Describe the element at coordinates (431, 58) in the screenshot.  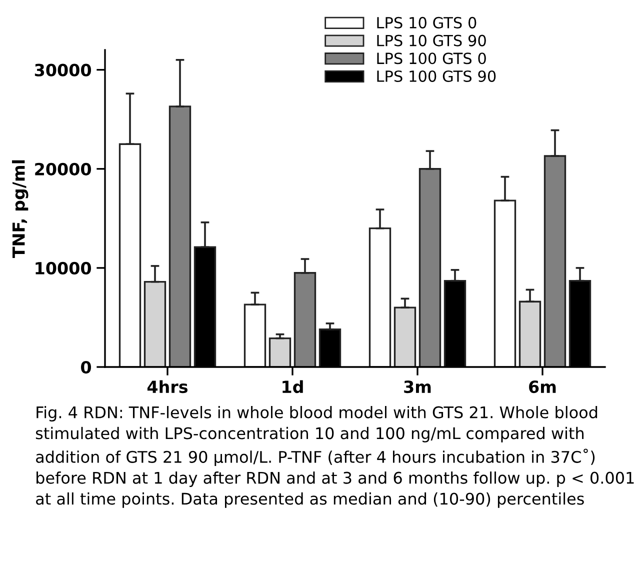
I see `legend-label: LPS 100 GTS 0` at that location.